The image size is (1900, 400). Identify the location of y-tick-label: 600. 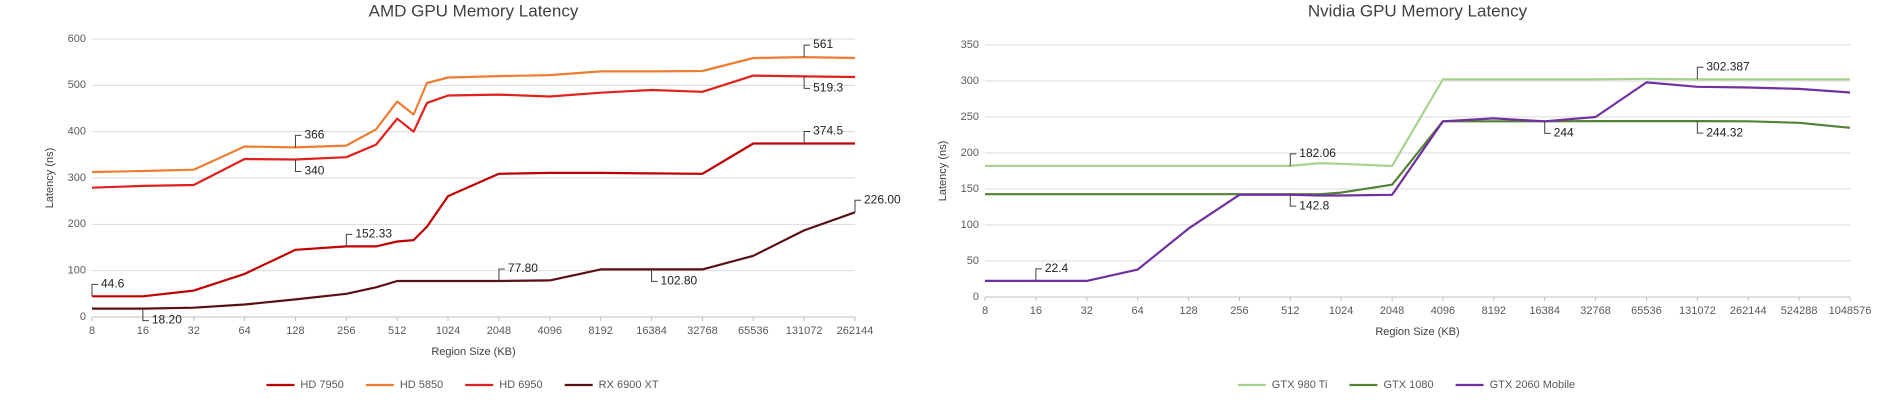
(77, 39).